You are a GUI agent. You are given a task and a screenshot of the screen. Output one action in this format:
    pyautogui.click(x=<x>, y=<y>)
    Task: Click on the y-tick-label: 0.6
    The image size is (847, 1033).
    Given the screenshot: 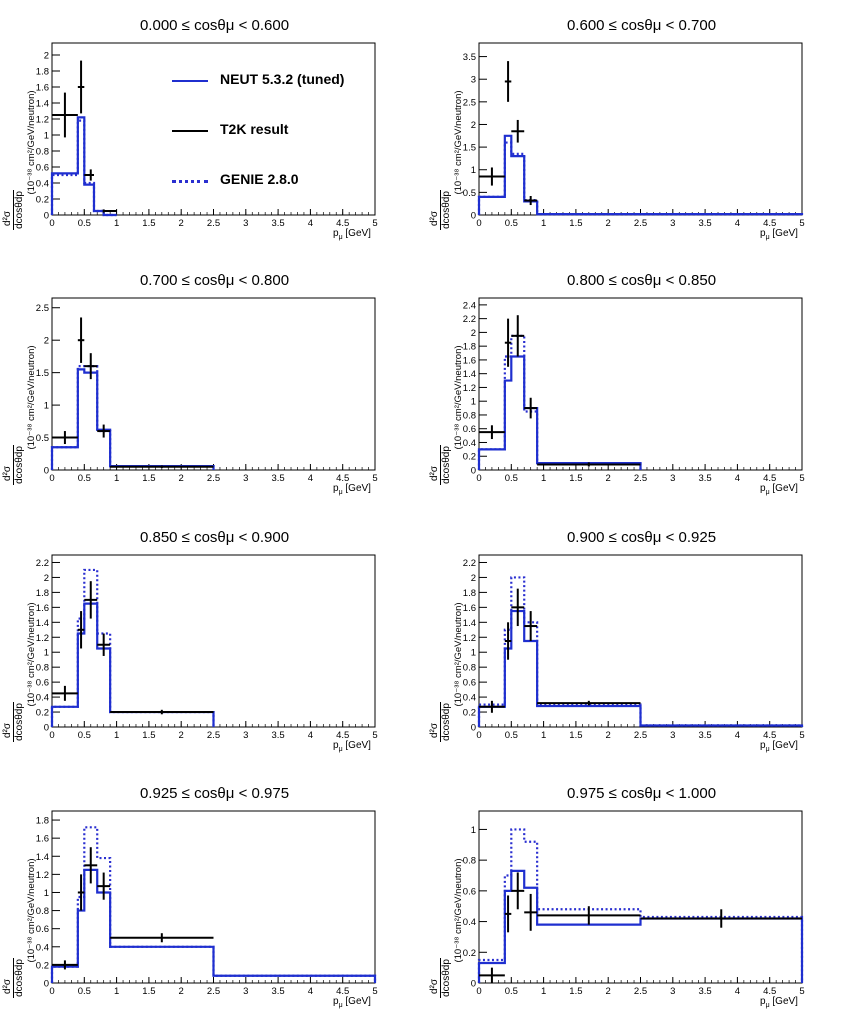 What is the action you would take?
    pyautogui.click(x=469, y=891)
    